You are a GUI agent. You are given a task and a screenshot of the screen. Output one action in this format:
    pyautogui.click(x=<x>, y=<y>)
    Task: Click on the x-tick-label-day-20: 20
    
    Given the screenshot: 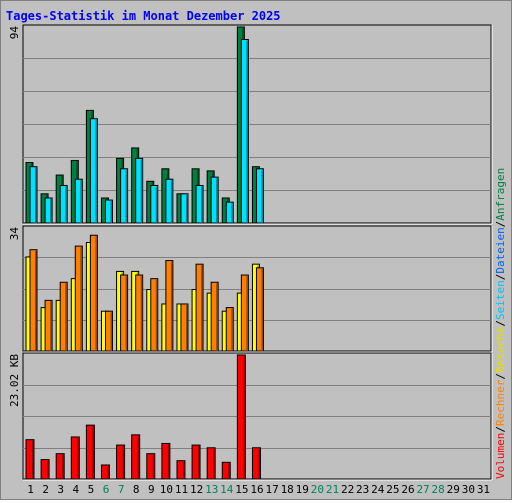 What is the action you would take?
    pyautogui.click(x=317, y=489)
    